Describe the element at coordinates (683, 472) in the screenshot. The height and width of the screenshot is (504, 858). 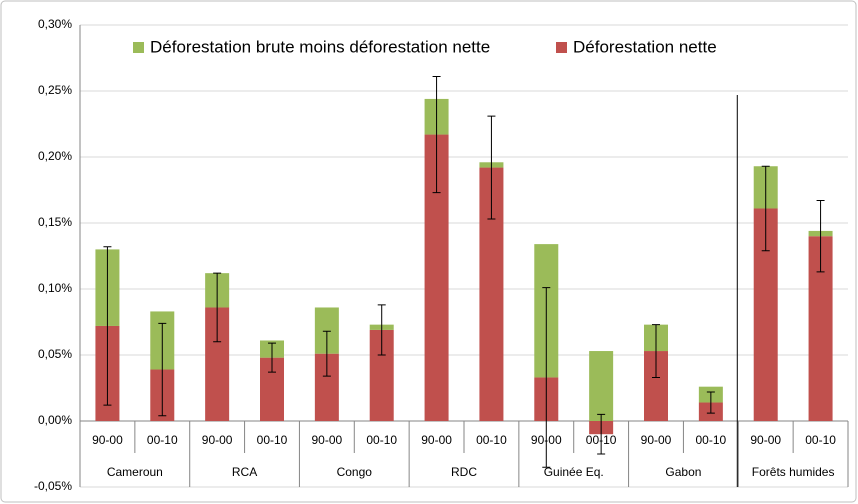
I see `group-label: Gabon` at that location.